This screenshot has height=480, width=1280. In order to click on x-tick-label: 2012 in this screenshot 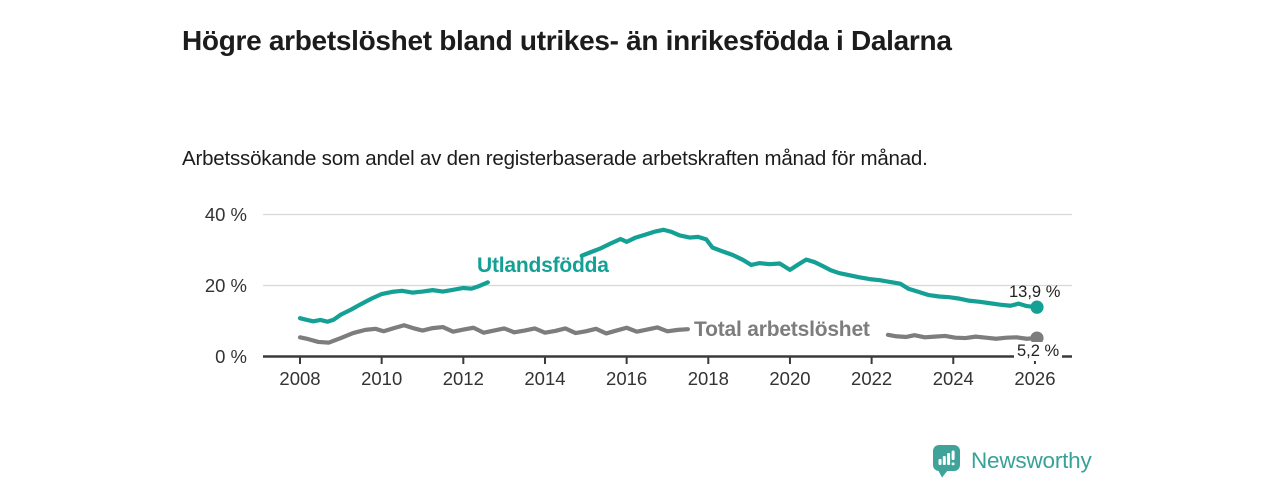, I will do `click(463, 378)`.